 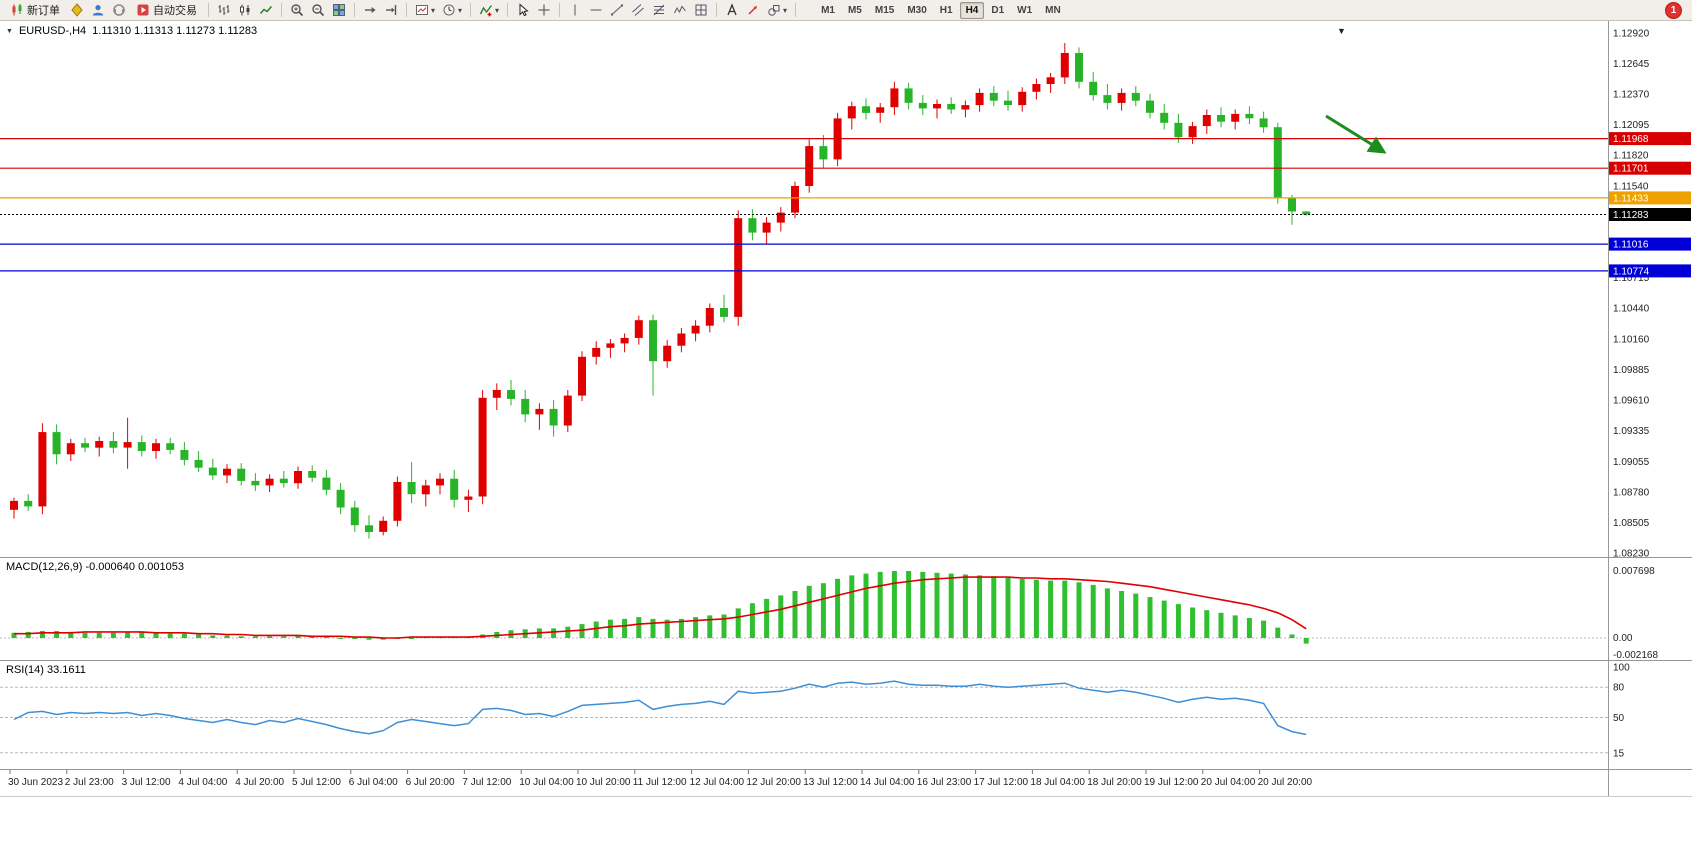 I want to click on channel-tool-button, so click(x=638, y=10).